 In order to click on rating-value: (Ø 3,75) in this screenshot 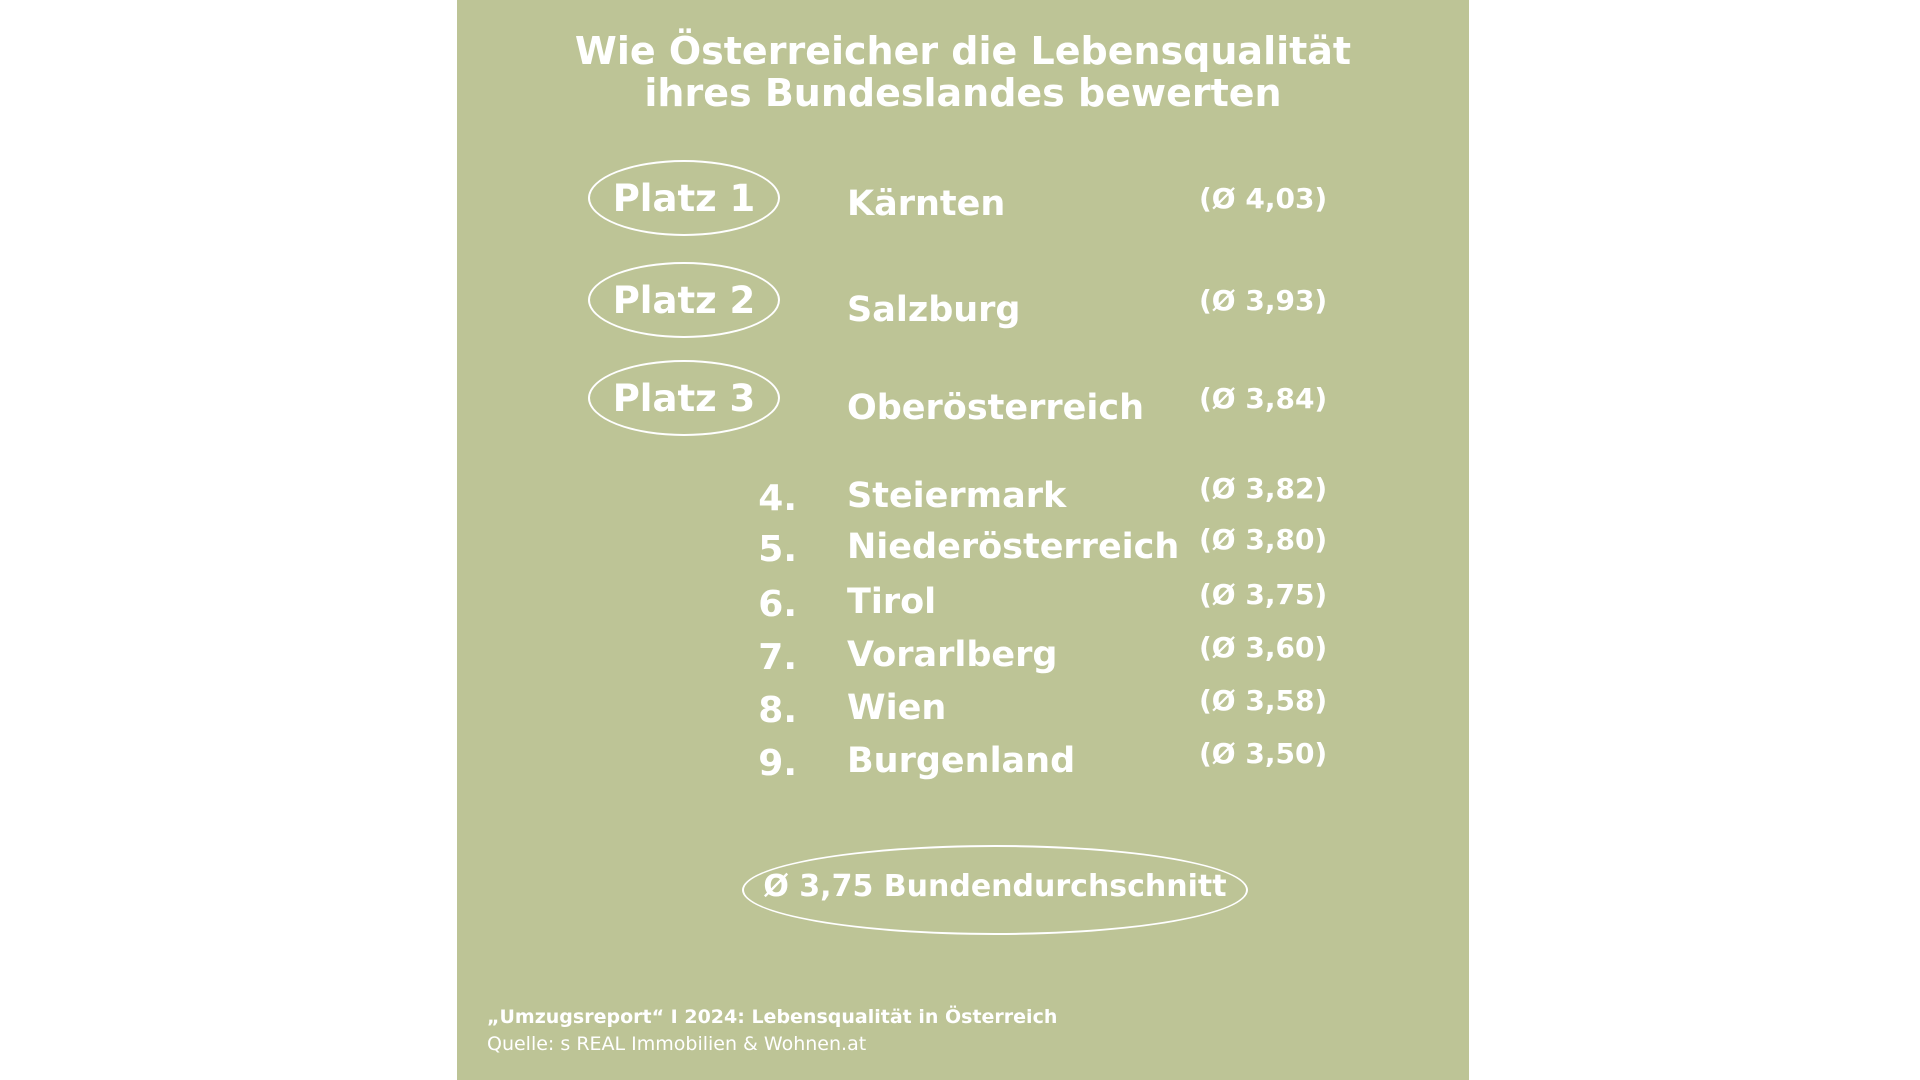, I will do `click(1263, 594)`.